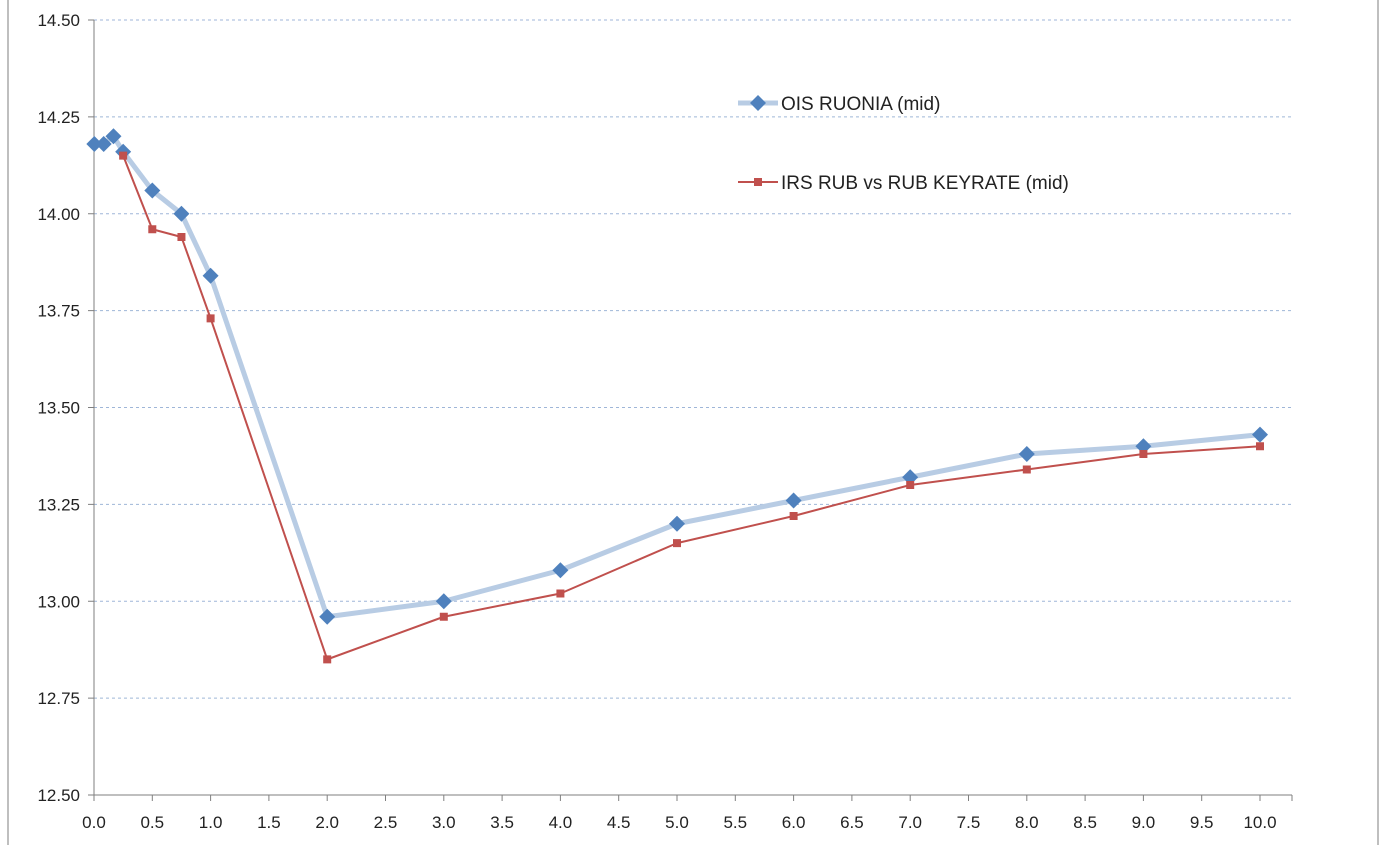 Image resolution: width=1386 pixels, height=845 pixels. What do you see at coordinates (561, 822) in the screenshot?
I see `x-tick-label: 4.0` at bounding box center [561, 822].